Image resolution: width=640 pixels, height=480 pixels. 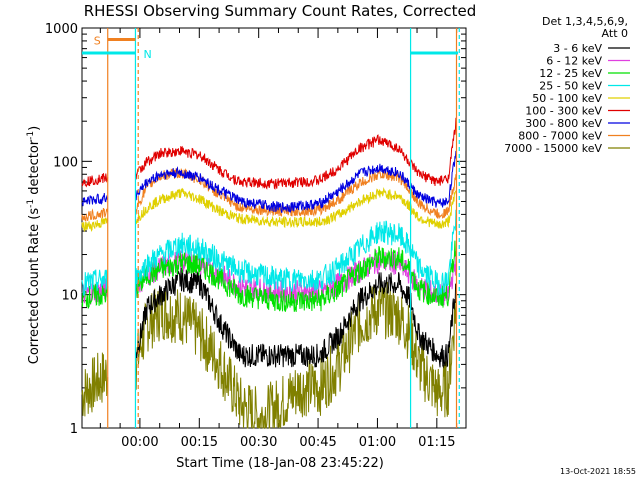 I want to click on y-tick-label: 10, so click(x=69, y=296).